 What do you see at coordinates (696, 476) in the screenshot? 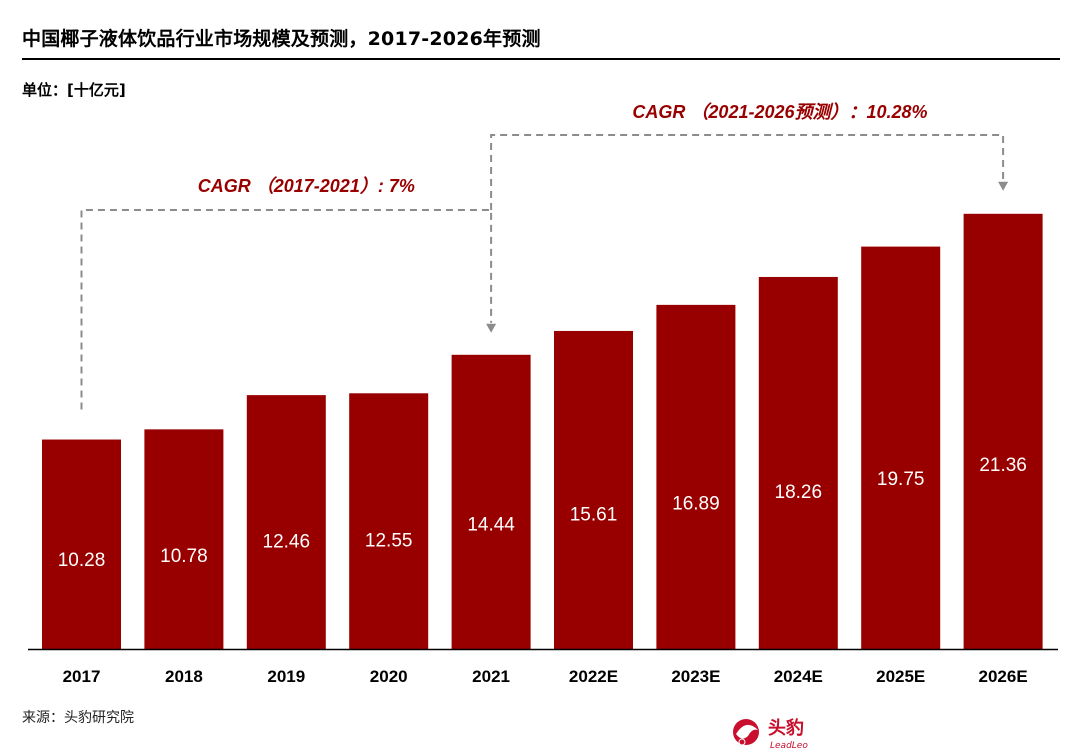
I see `bar-2023E` at bounding box center [696, 476].